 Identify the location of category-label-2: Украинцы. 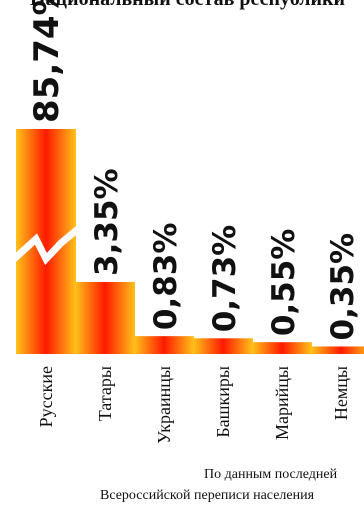
(164, 405).